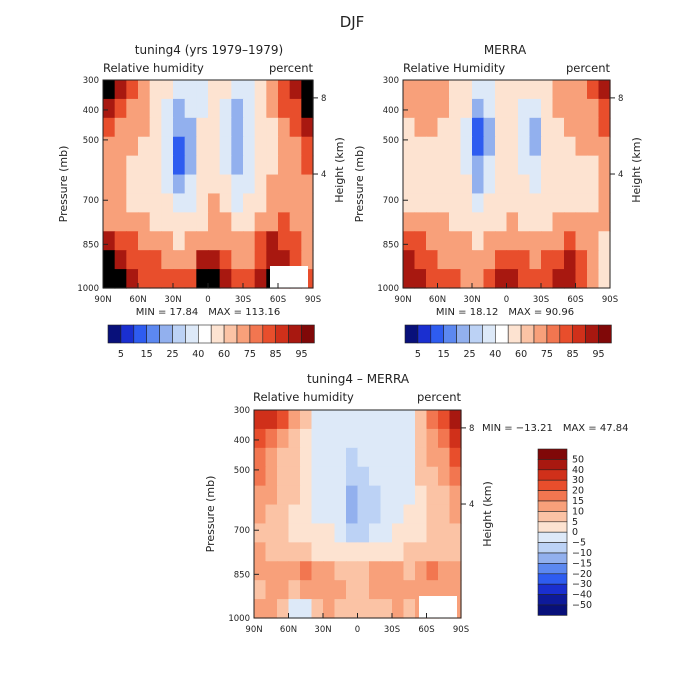 This screenshot has height=700, width=700. Describe the element at coordinates (276, 354) in the screenshot. I see `colorbar-label: 85` at that location.